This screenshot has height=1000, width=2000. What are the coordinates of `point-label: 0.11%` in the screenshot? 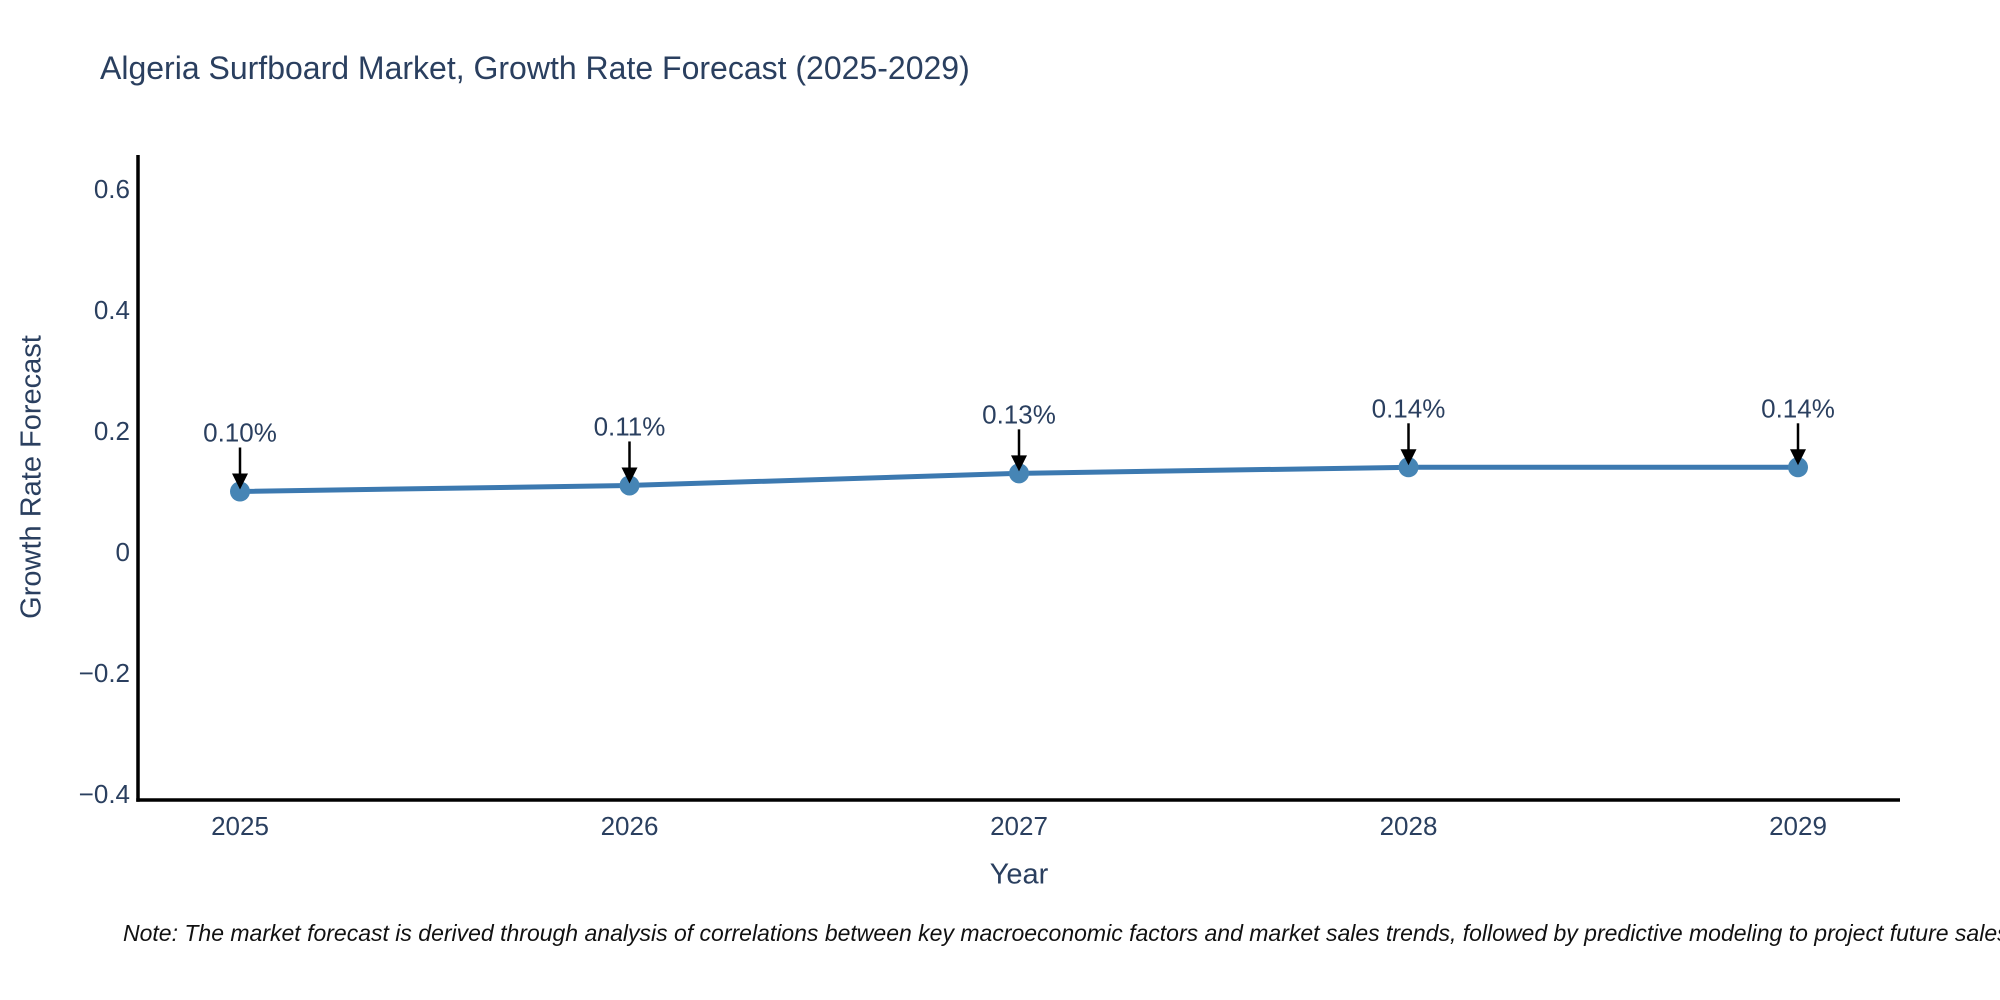 It's located at (630, 426).